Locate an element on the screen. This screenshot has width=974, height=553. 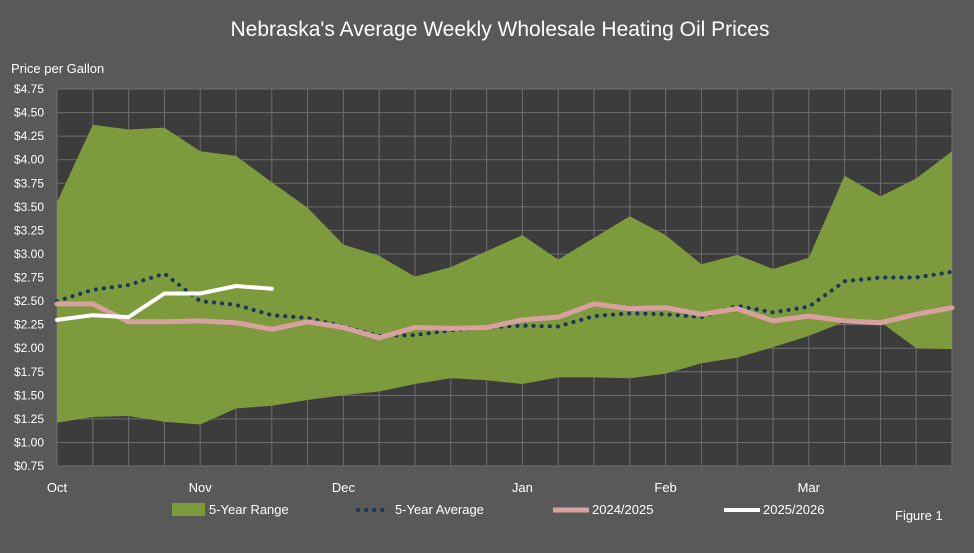
series-line-2025-2026 is located at coordinates (164, 303).